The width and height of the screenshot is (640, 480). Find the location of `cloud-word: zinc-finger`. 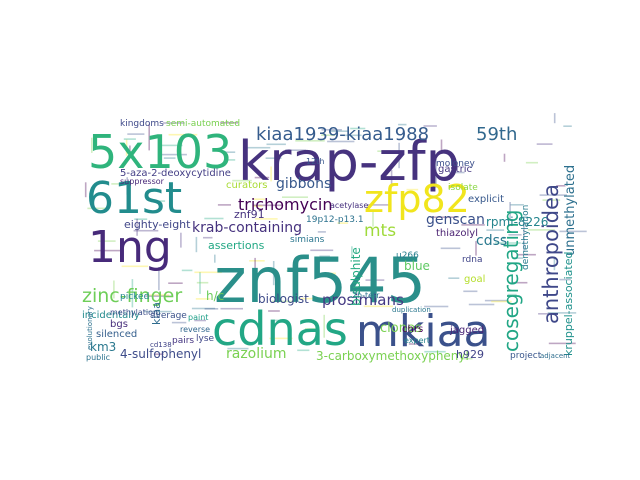

cloud-word: zinc-finger is located at coordinates (132, 296).